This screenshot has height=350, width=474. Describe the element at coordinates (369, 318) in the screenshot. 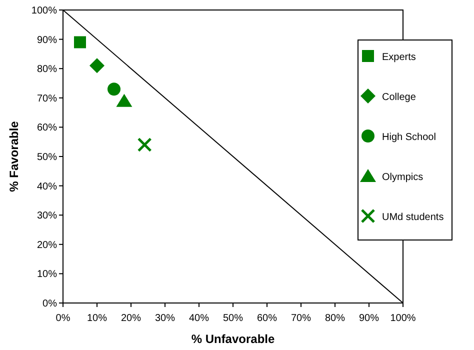

I see `x-tick-label: 90%` at that location.